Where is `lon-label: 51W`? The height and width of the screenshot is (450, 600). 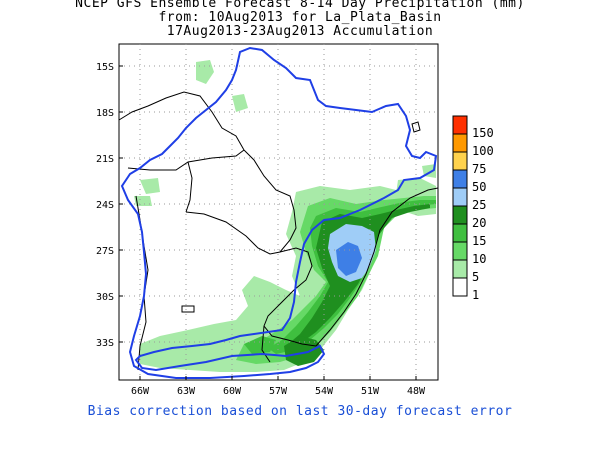 lon-label: 51W is located at coordinates (370, 391).